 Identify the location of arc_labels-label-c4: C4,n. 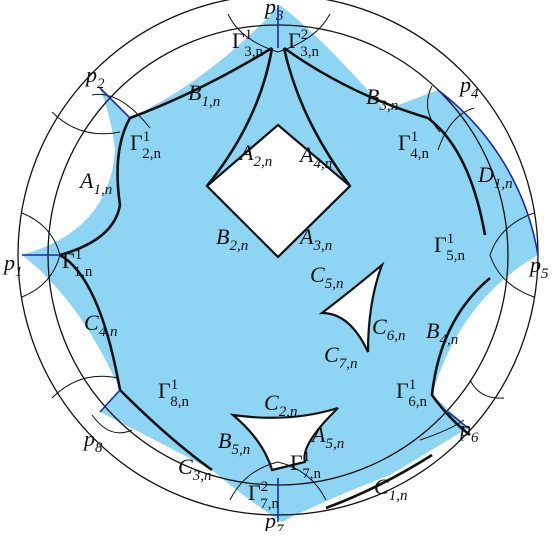
(100, 325).